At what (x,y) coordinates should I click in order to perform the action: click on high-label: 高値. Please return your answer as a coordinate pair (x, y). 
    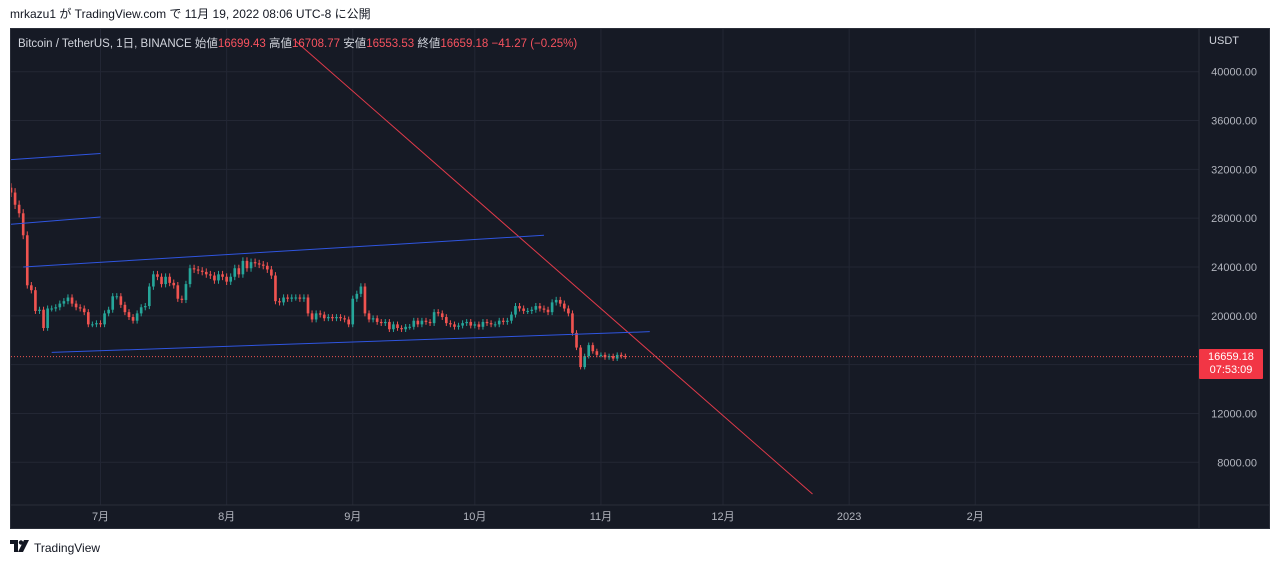
    Looking at the image, I should click on (281, 44).